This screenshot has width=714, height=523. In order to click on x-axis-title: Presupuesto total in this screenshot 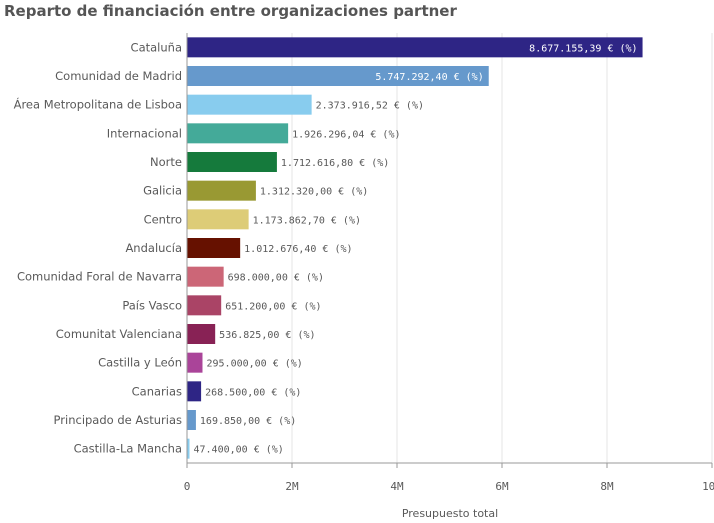, I will do `click(450, 513)`.